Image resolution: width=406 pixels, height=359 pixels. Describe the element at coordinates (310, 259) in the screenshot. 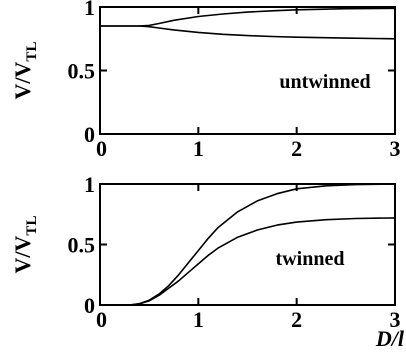

I see `panel-annotation: twinned` at that location.